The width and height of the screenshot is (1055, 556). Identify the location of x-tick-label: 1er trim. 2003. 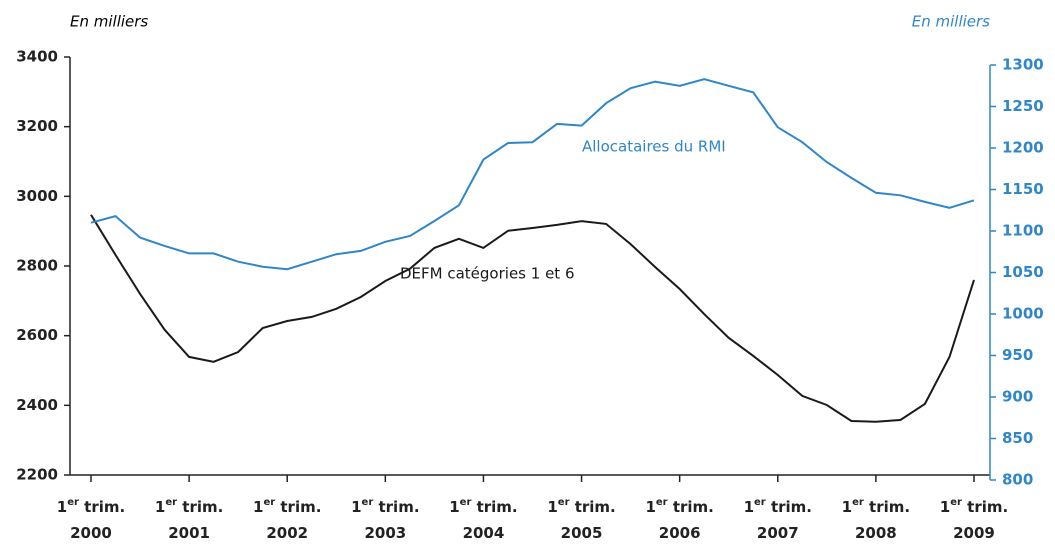
(385, 519).